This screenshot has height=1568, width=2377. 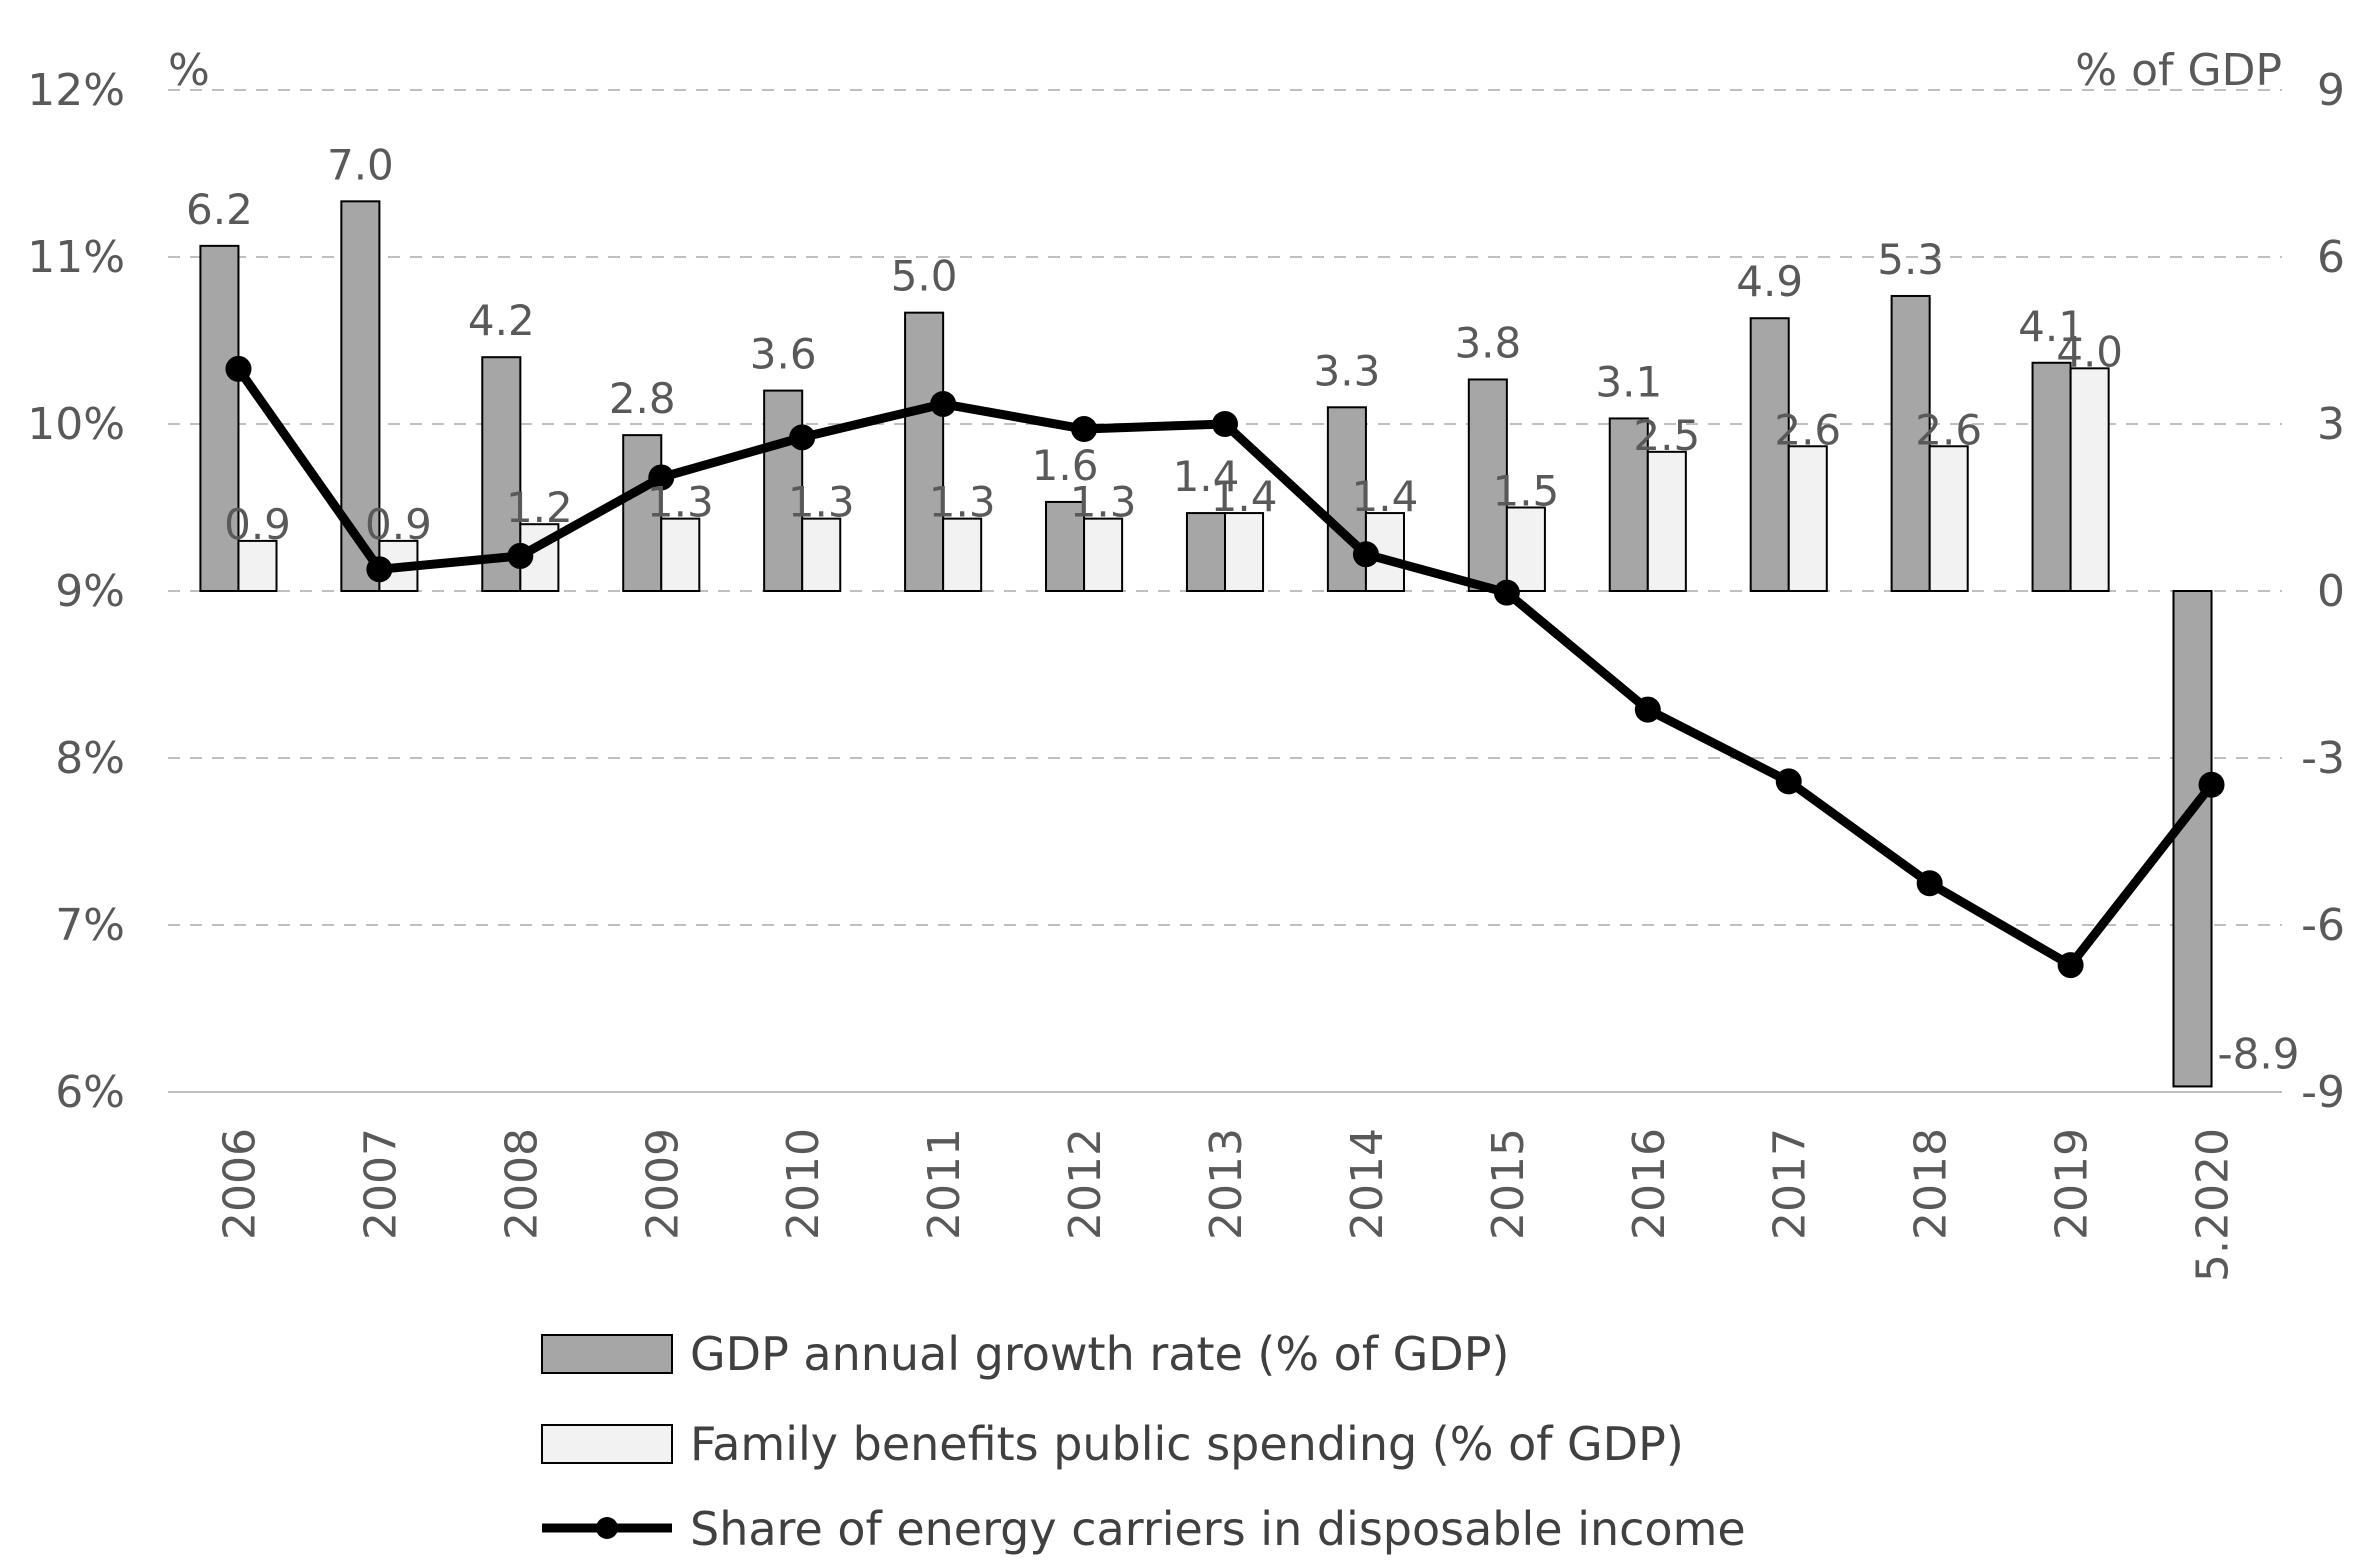 What do you see at coordinates (90, 591) in the screenshot?
I see `left-tick-label: 9%` at bounding box center [90, 591].